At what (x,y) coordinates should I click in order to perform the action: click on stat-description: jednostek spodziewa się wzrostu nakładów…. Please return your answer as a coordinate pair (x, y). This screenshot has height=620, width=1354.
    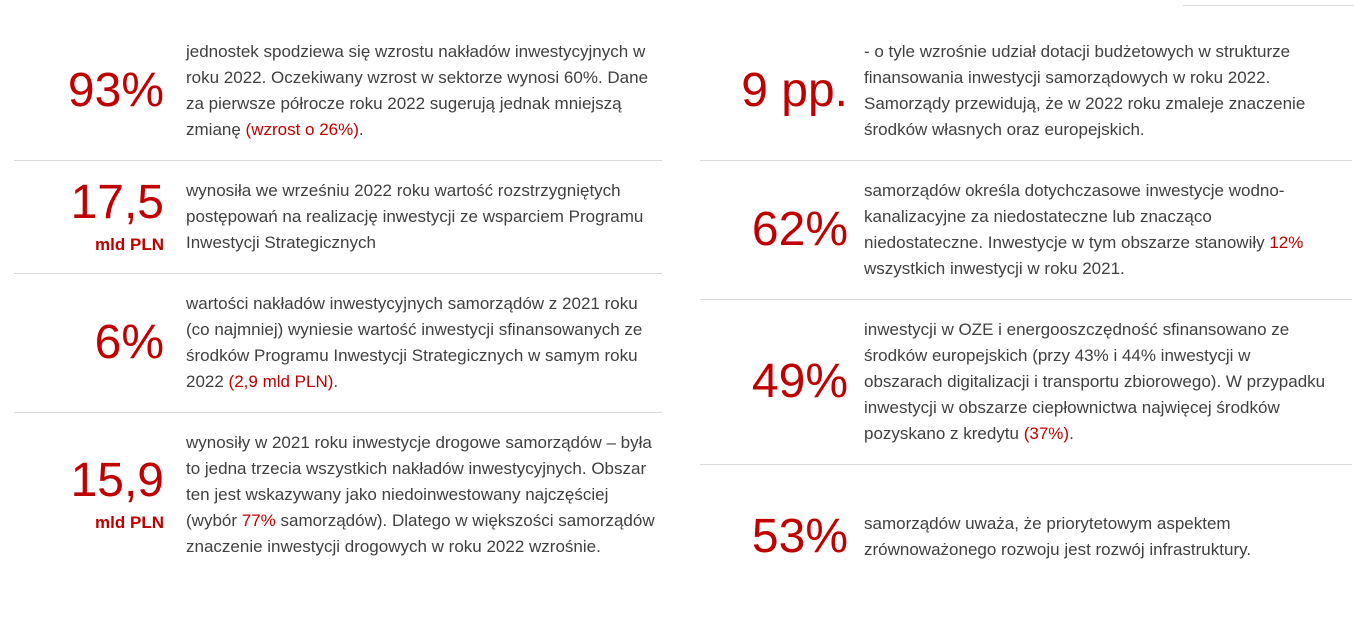
    Looking at the image, I should click on (422, 91).